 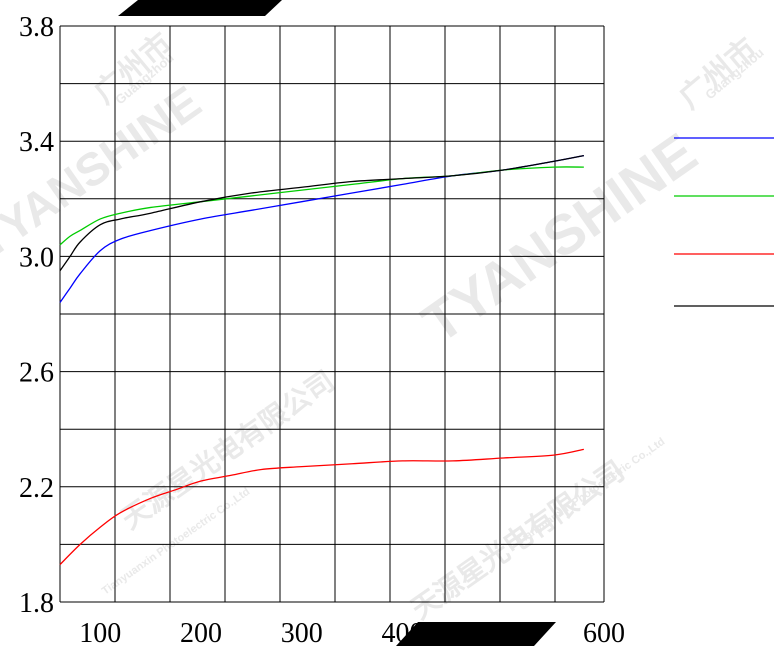 I want to click on y-tick-label: 1.8, so click(x=36, y=603).